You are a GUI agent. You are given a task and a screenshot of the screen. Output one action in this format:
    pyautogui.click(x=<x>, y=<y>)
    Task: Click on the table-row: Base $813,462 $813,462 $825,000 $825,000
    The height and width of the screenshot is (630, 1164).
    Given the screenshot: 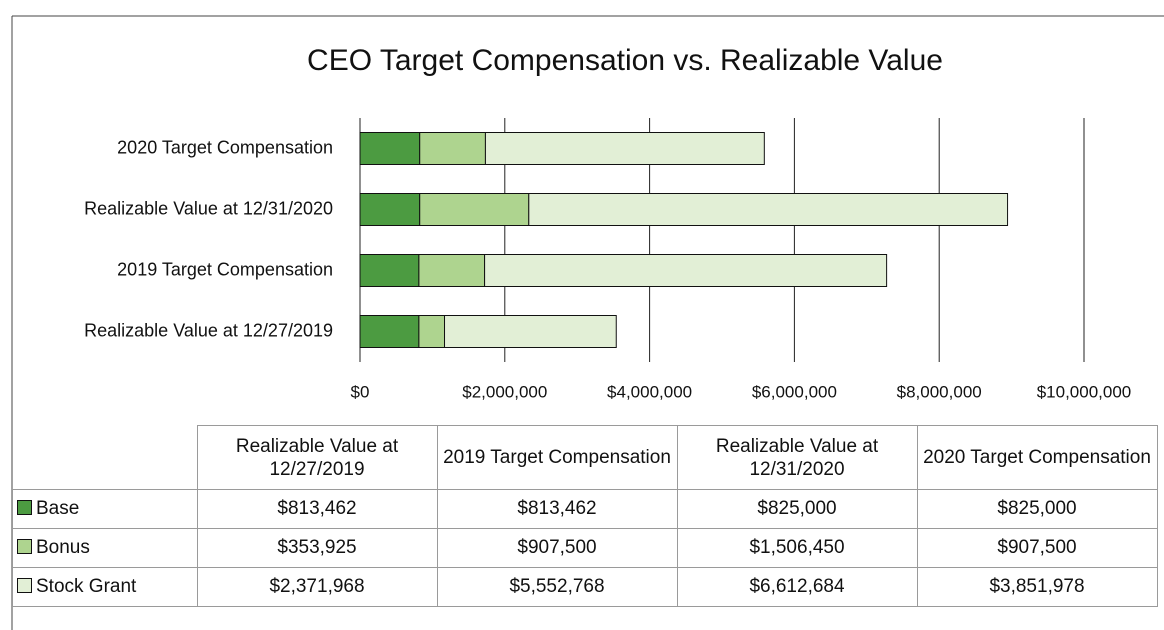 What is the action you would take?
    pyautogui.click(x=585, y=509)
    